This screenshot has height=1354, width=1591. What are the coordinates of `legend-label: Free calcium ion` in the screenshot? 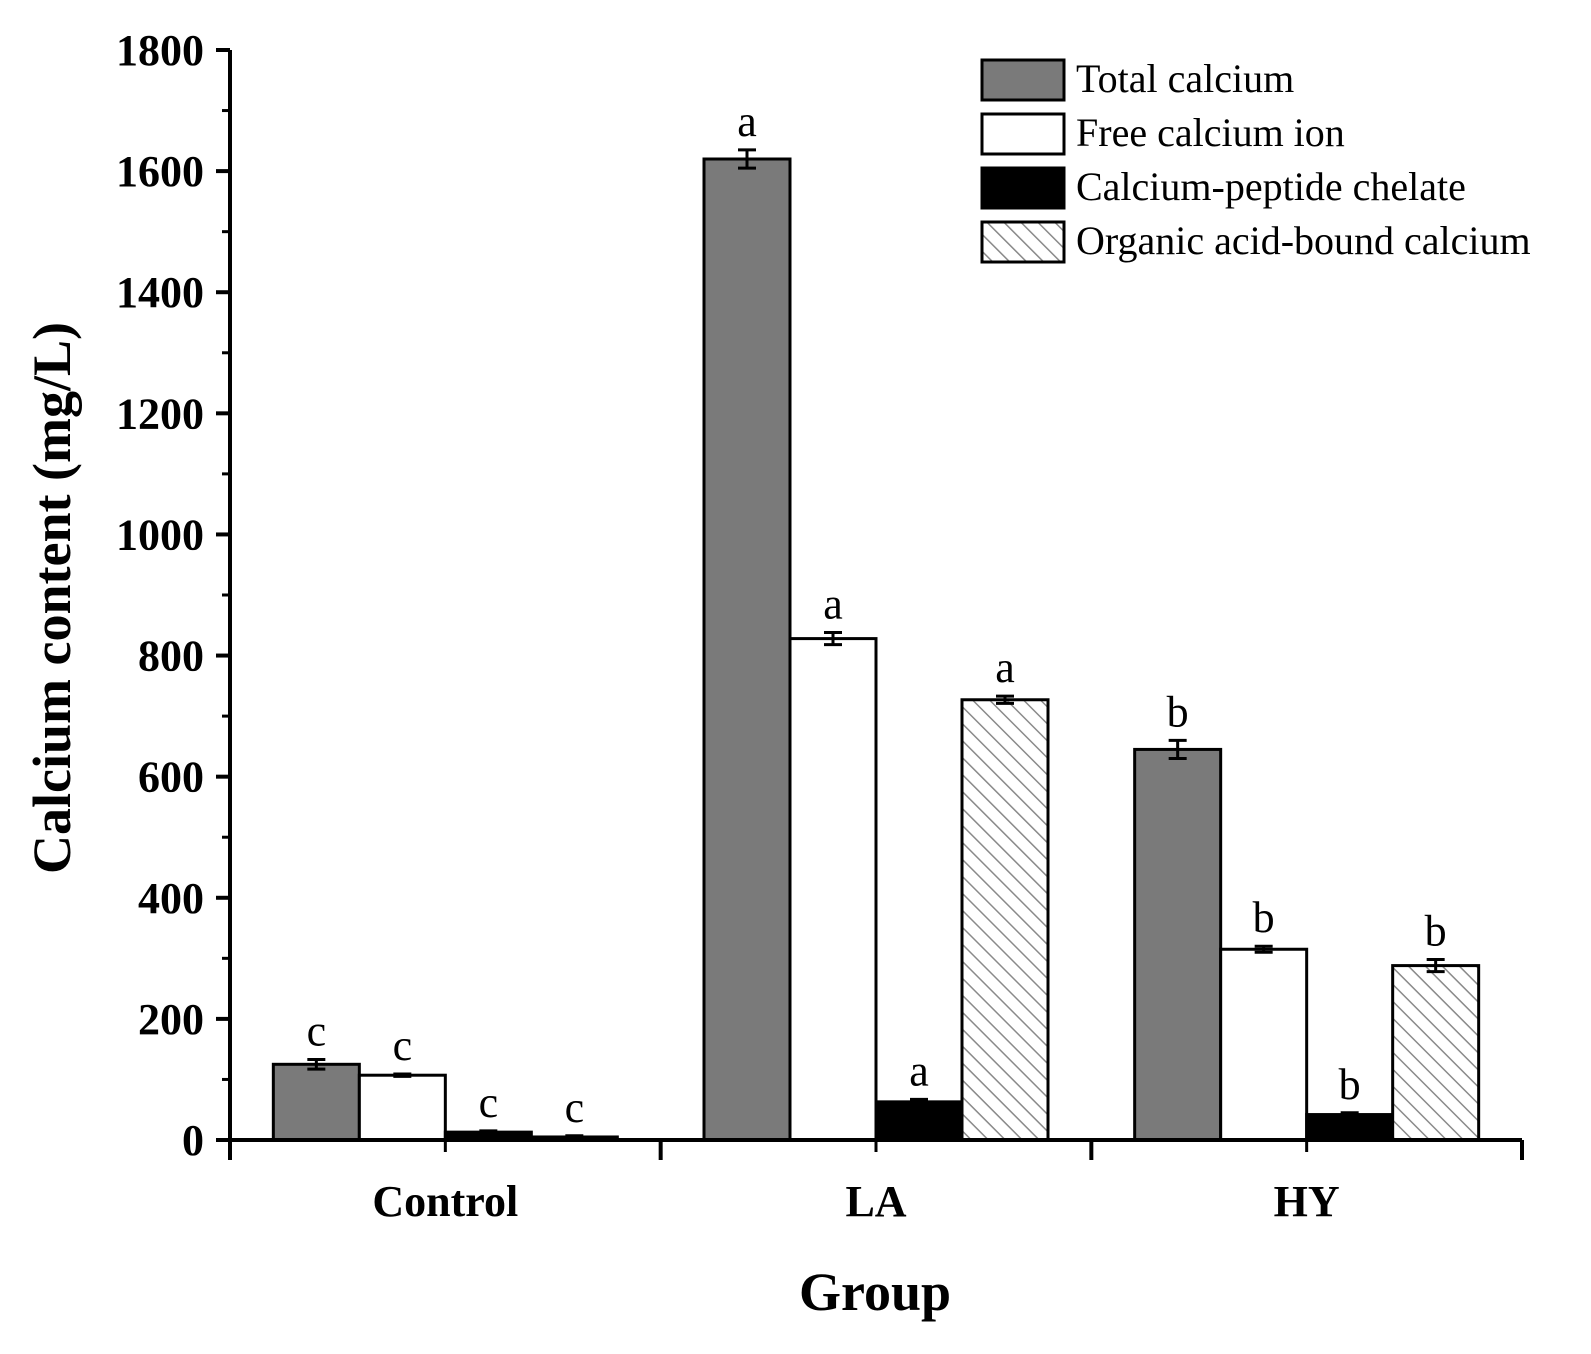 It's located at (1210, 132).